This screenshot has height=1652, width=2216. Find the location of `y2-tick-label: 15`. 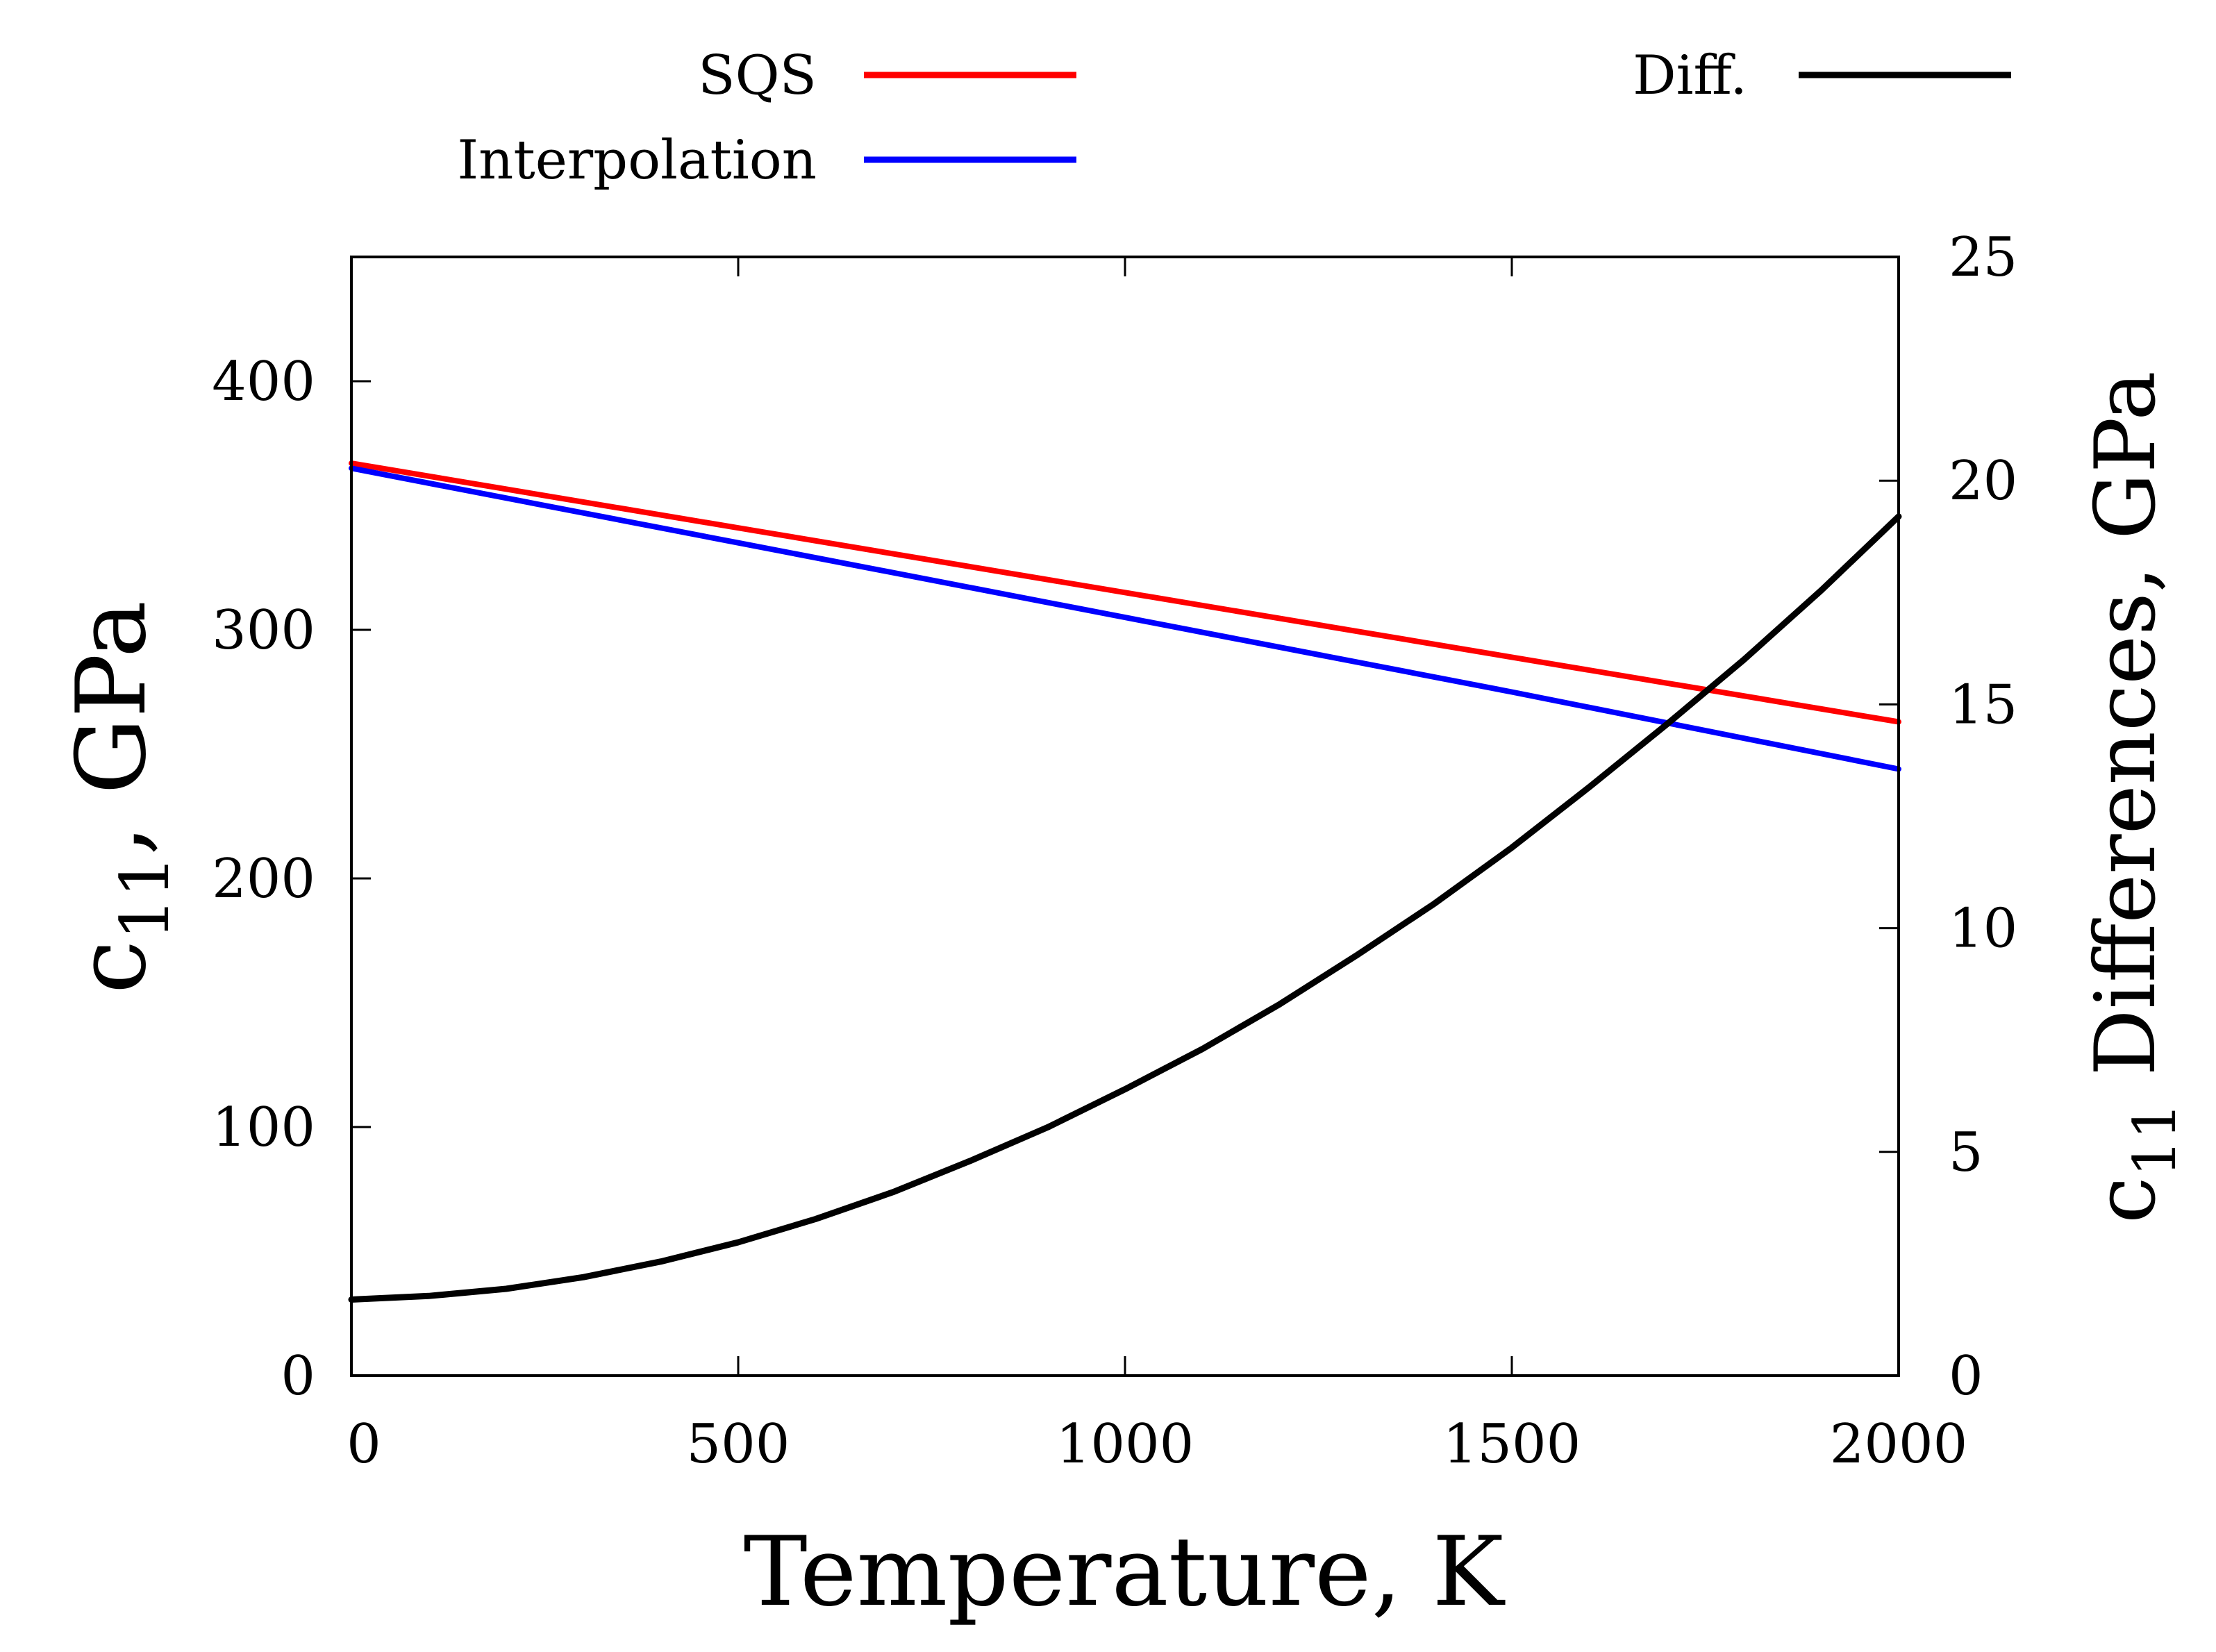

y2-tick-label: 15 is located at coordinates (1983, 705).